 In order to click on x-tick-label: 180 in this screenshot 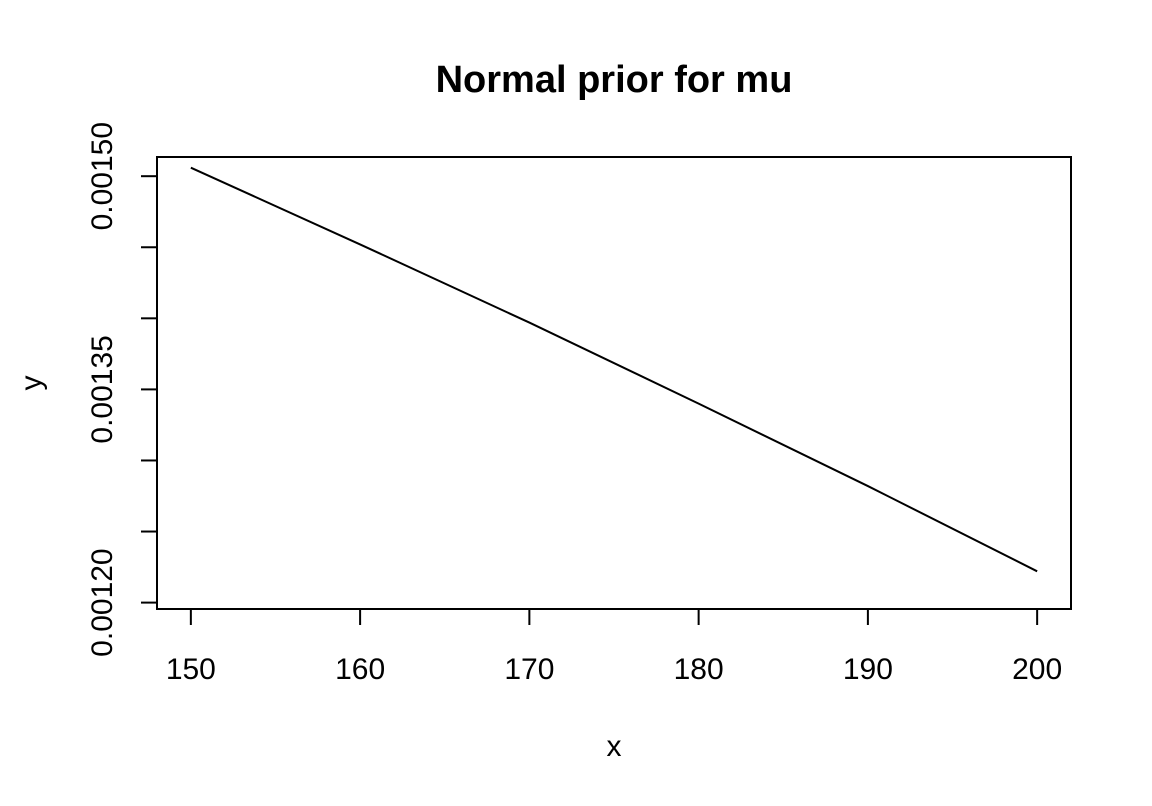, I will do `click(699, 669)`.